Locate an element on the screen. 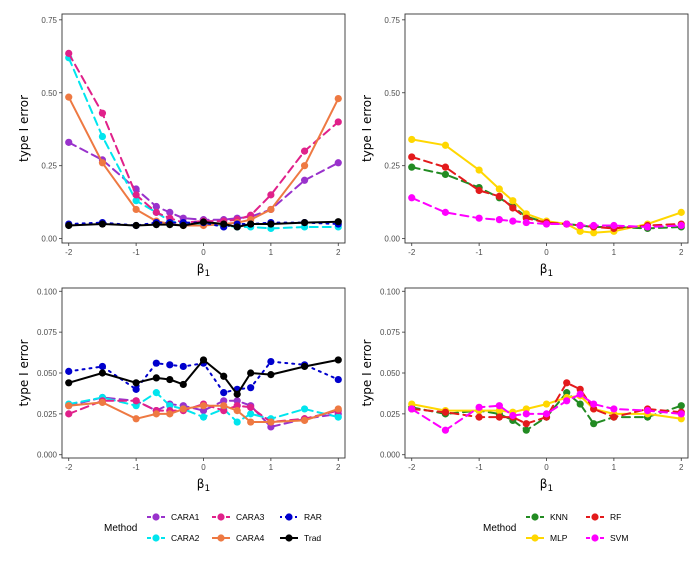 This screenshot has height=564, width=700. x-tick-label: 2 is located at coordinates (338, 467).